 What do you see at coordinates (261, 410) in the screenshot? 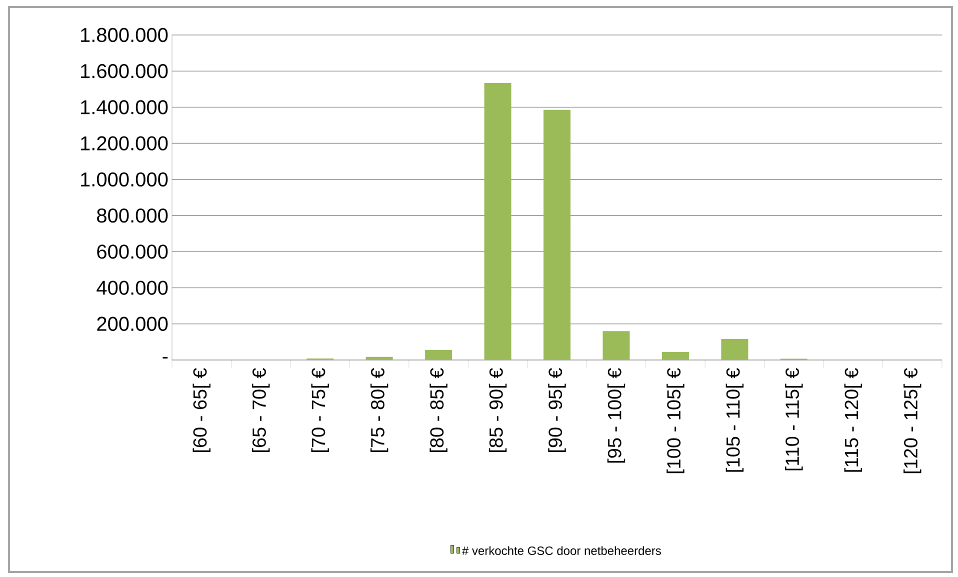
I see `x-tick-label: [65 - 70[ €` at bounding box center [261, 410].